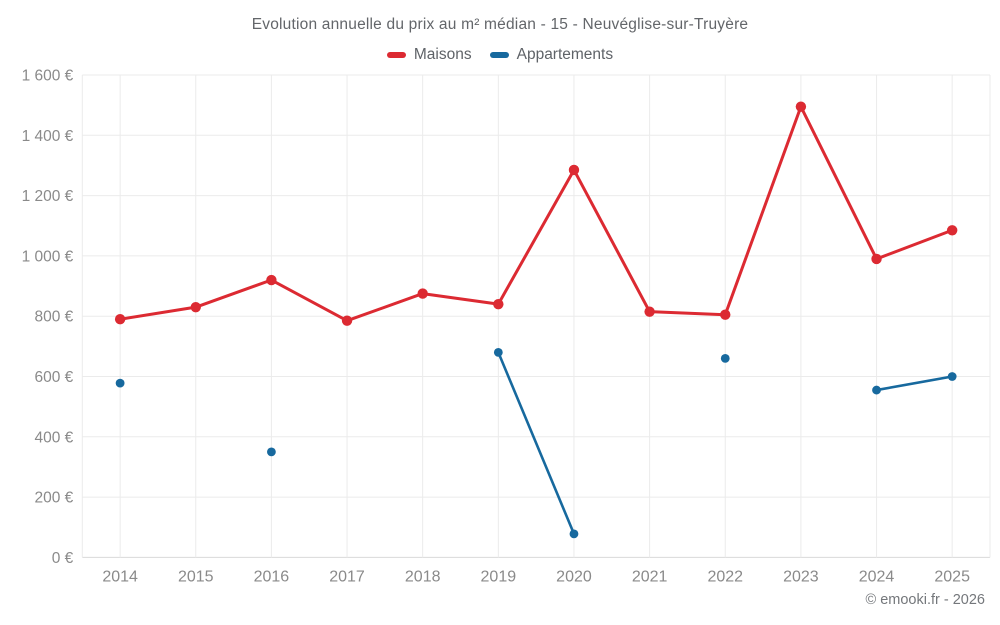  I want to click on y-tick-label: 200 €, so click(54, 498).